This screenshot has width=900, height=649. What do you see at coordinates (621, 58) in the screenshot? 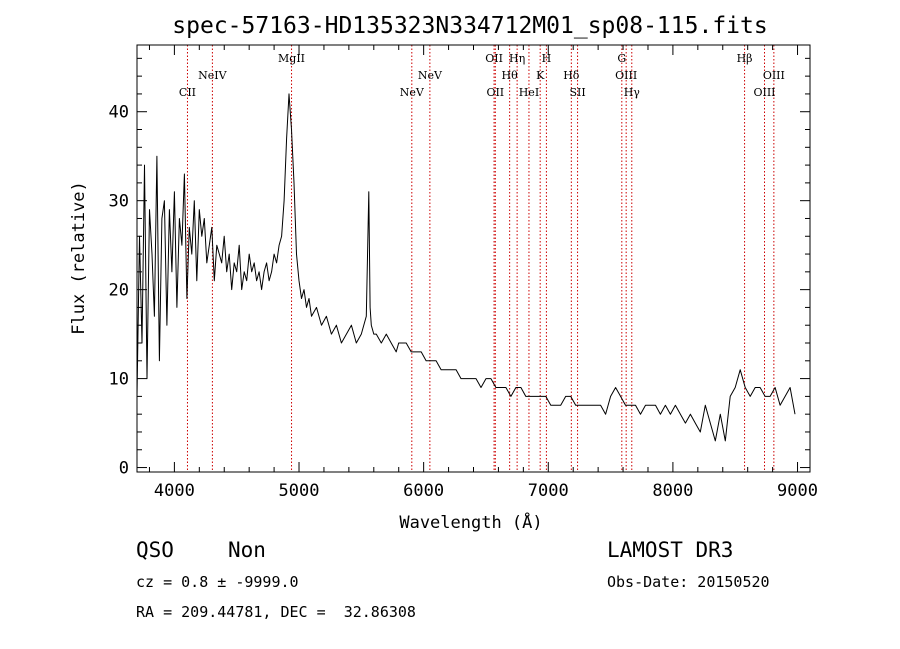
I see `line-label-14: G` at bounding box center [621, 58].